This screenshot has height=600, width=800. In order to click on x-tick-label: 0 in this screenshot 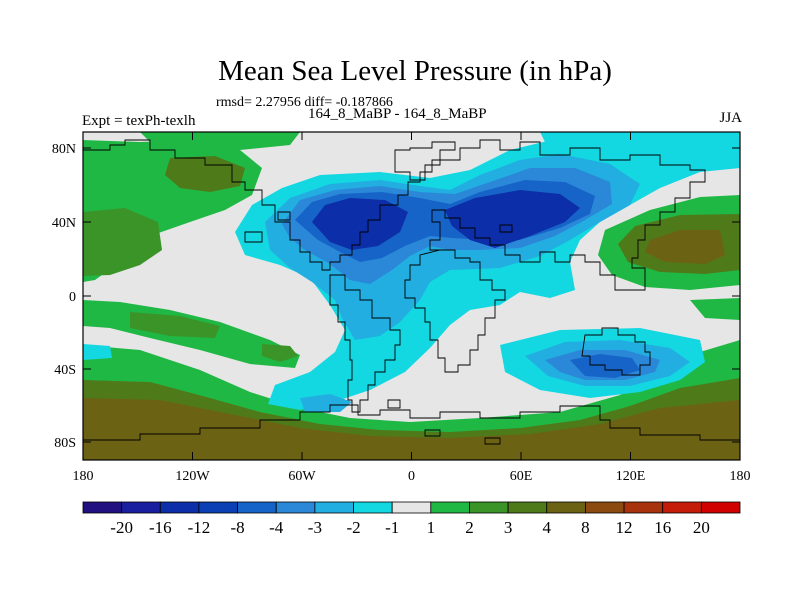, I will do `click(411, 476)`.